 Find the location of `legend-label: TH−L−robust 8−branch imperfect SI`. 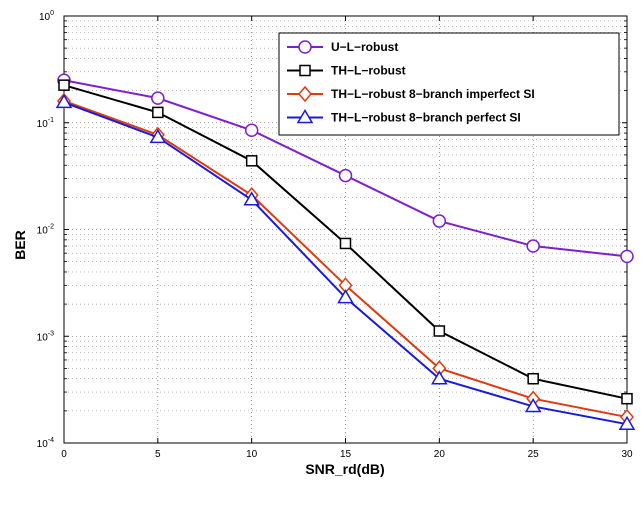

legend-label: TH−L−robust 8−branch imperfect SI is located at coordinates (433, 94).